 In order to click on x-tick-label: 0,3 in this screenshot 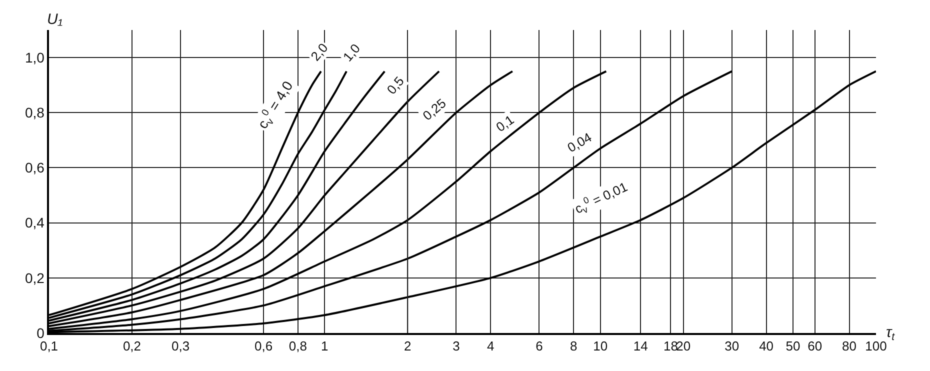, I will do `click(180, 346)`.